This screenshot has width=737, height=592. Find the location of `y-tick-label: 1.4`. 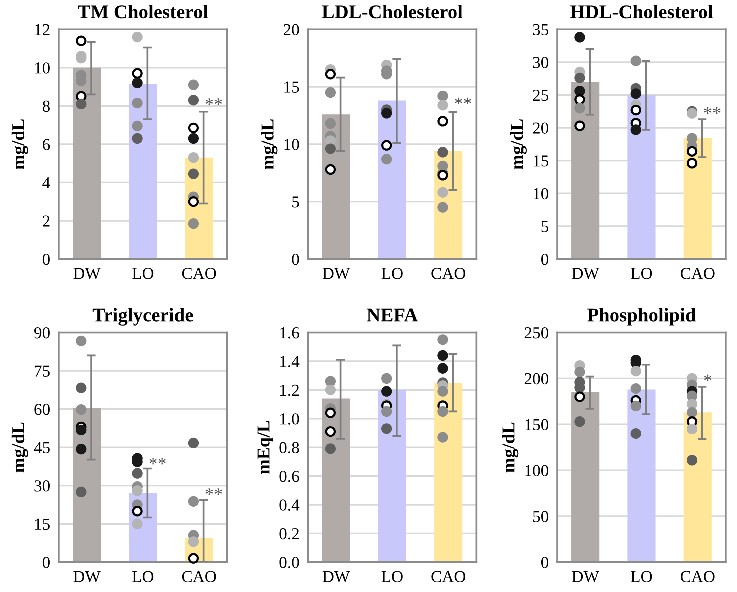

y-tick-label: 1.4 is located at coordinates (290, 362).